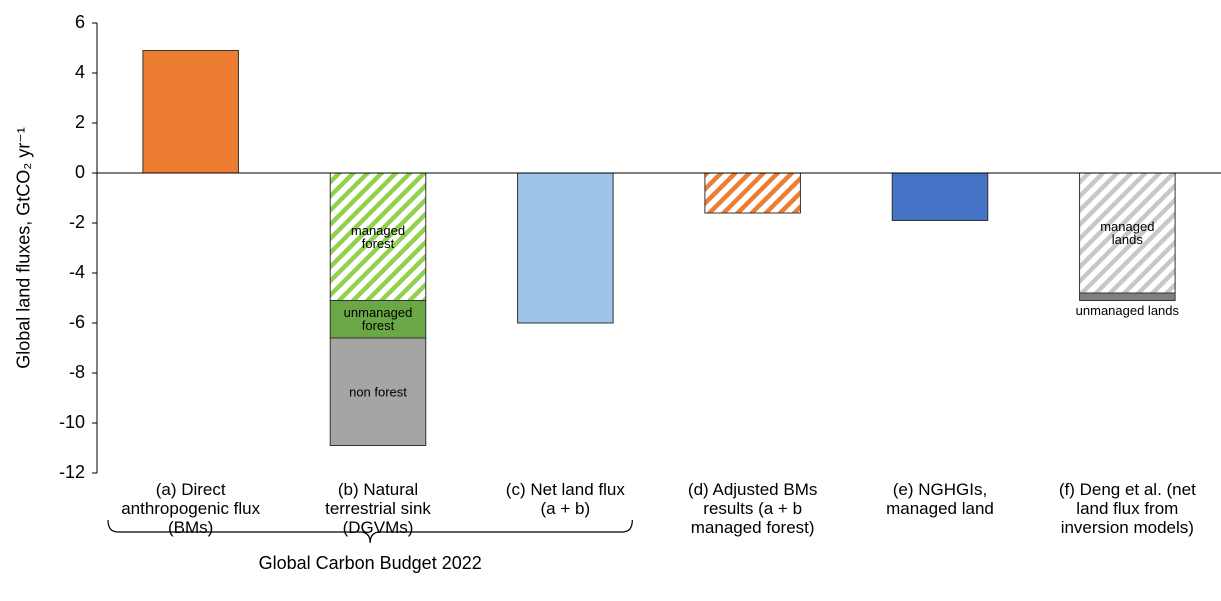  Describe the element at coordinates (77, 272) in the screenshot. I see `y-tick-label: -4` at that location.